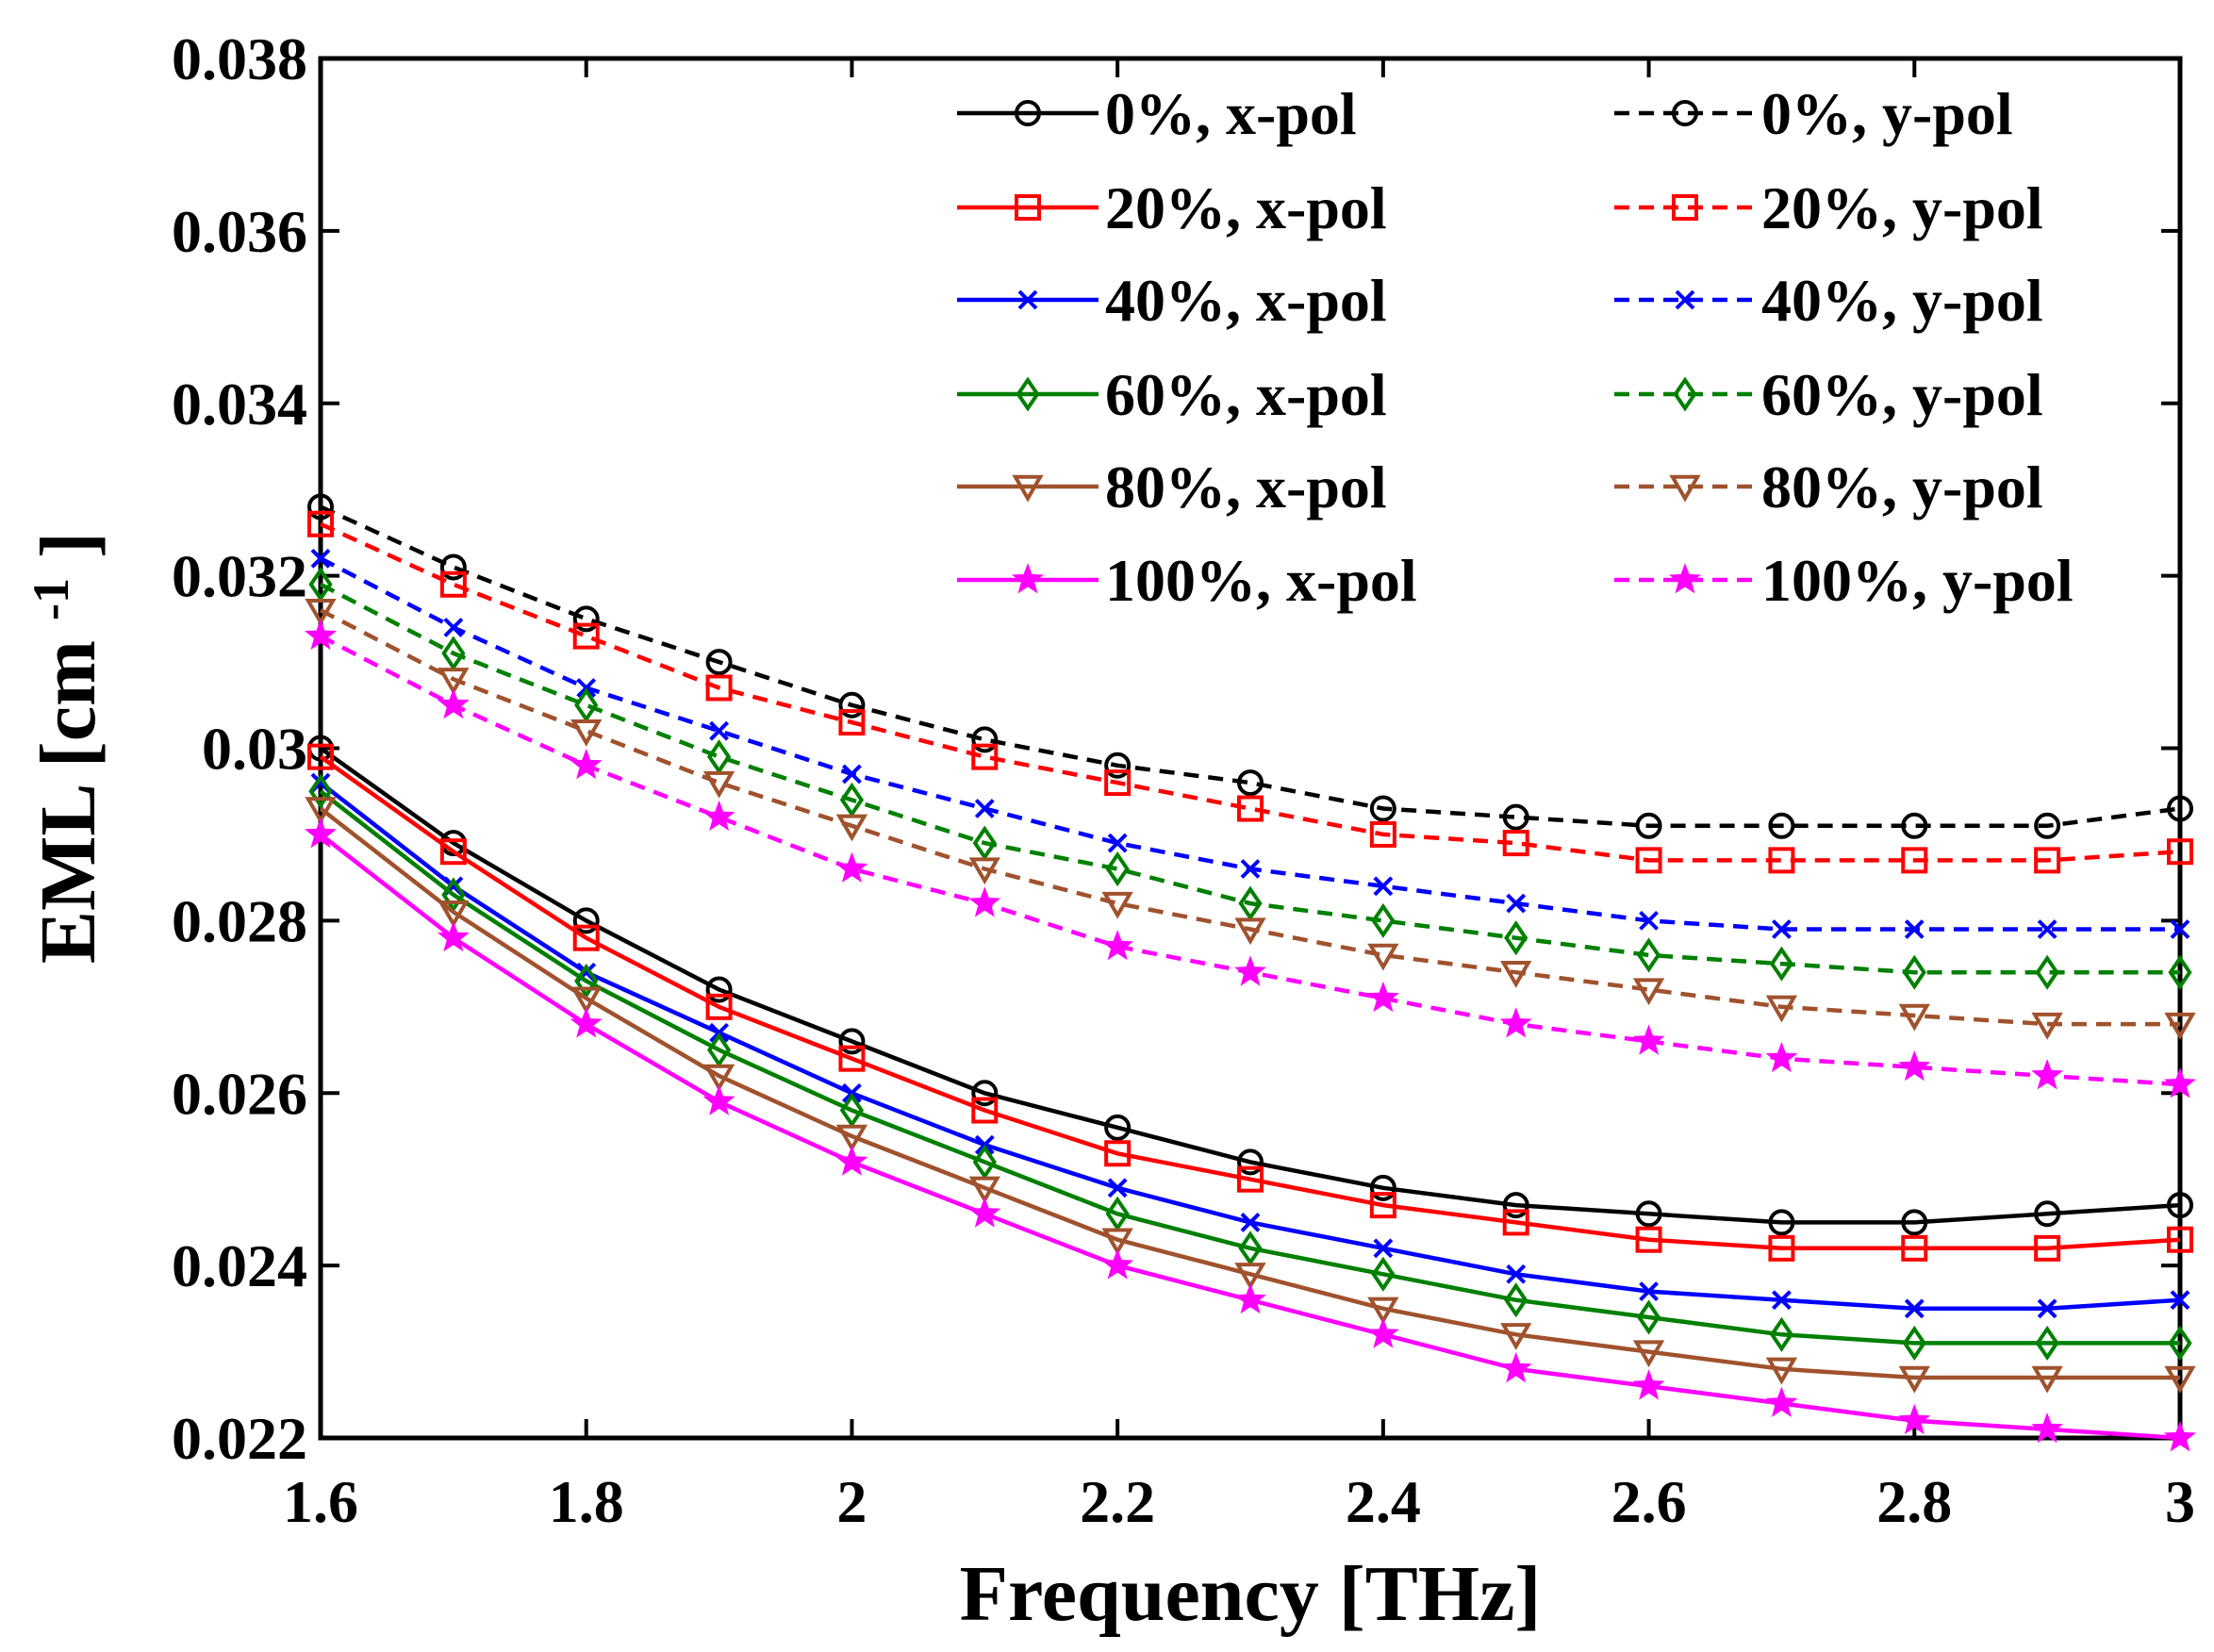 The width and height of the screenshot is (2214, 1652). What do you see at coordinates (239, 1438) in the screenshot?
I see `y-tick-label: 0.022` at bounding box center [239, 1438].